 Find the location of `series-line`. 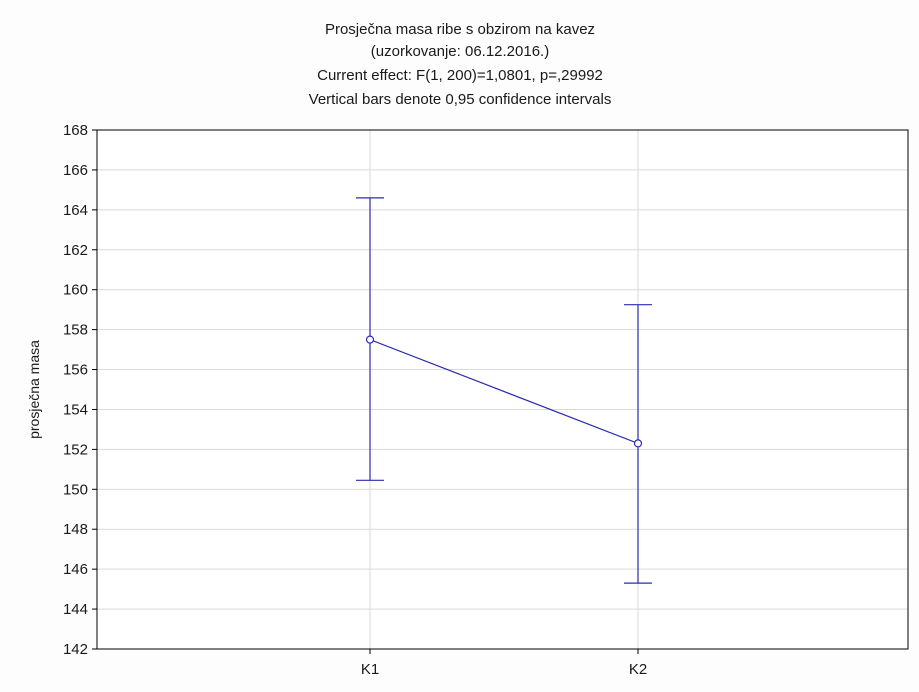

series-line is located at coordinates (504, 391).